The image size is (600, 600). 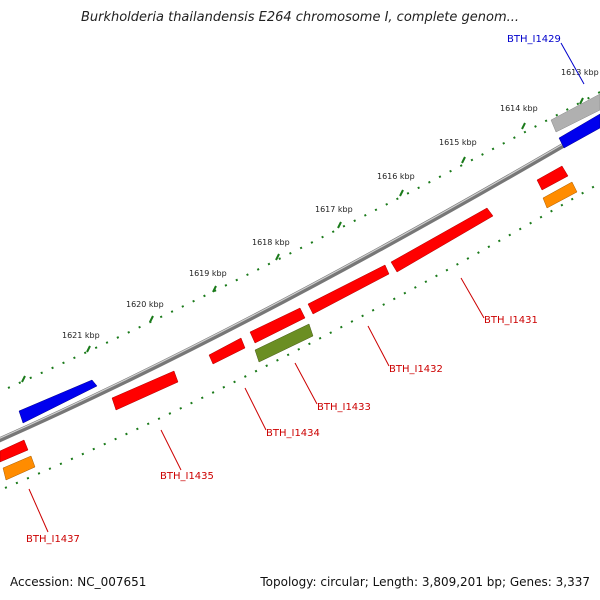 What do you see at coordinates (458, 142) in the screenshot?
I see `kbp-label-1615: 1615 kbp` at bounding box center [458, 142].